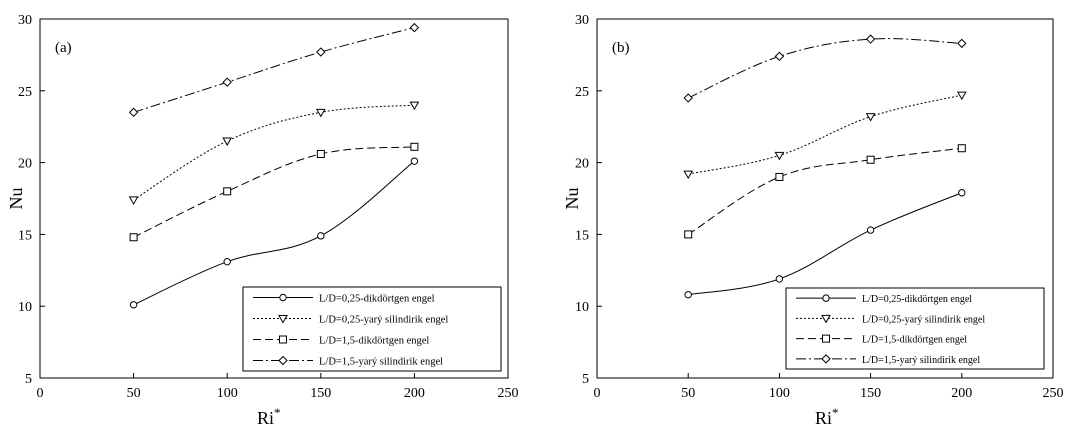  What do you see at coordinates (917, 299) in the screenshot?
I see `legend-label: L/D=0,25-dikdörtgen engel` at bounding box center [917, 299].